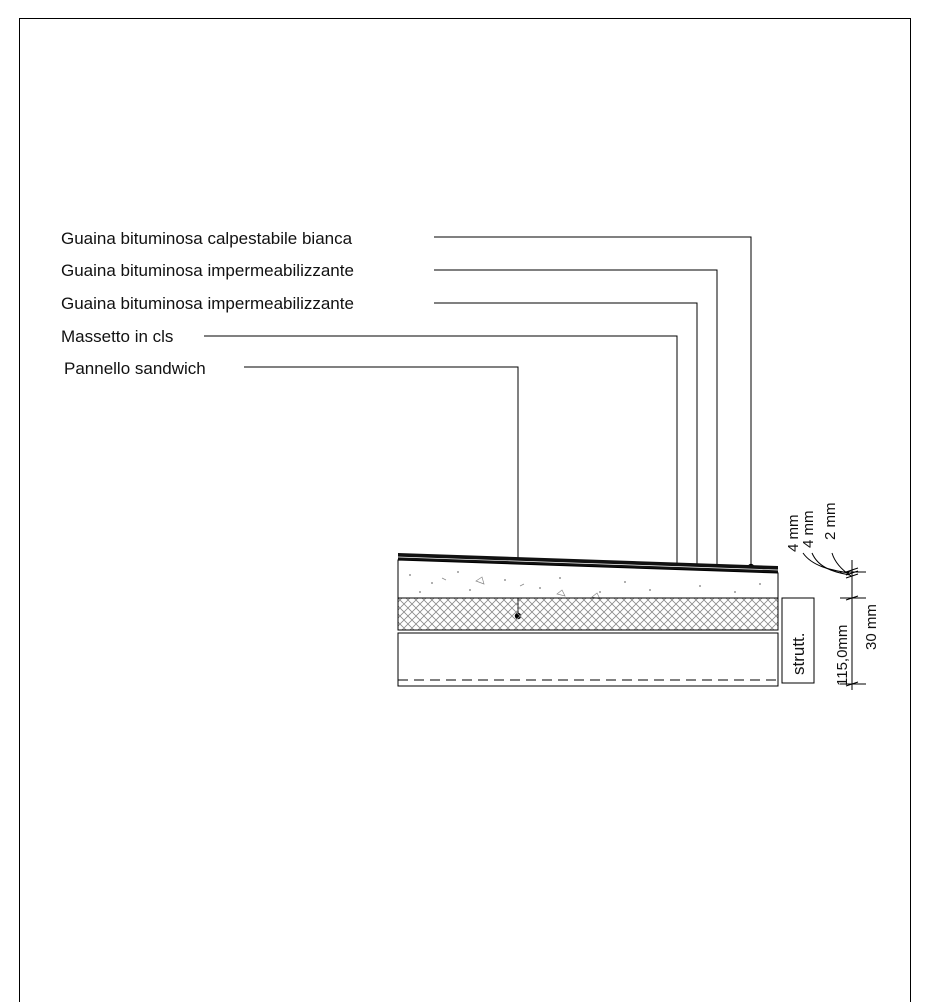 The height and width of the screenshot is (1002, 930). Describe the element at coordinates (871, 627) in the screenshot. I see `dimension-30mm: 30 mm` at that location.